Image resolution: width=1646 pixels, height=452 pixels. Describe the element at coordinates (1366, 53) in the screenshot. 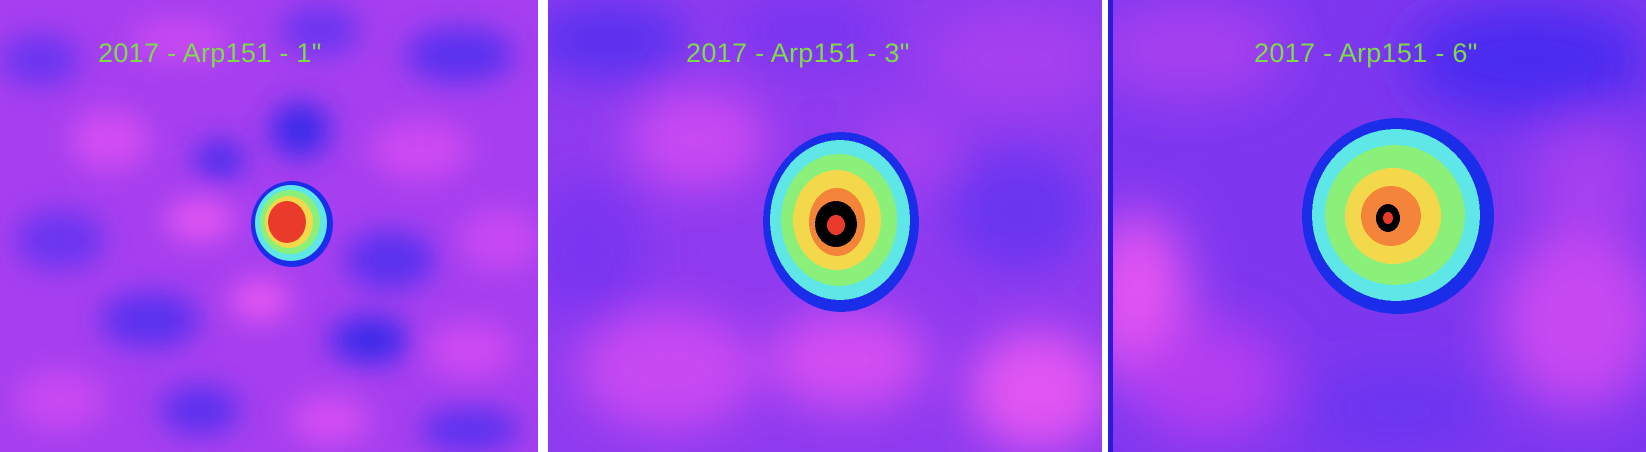

I see `panel-title: 2017 - Arp151 - 6"` at that location.